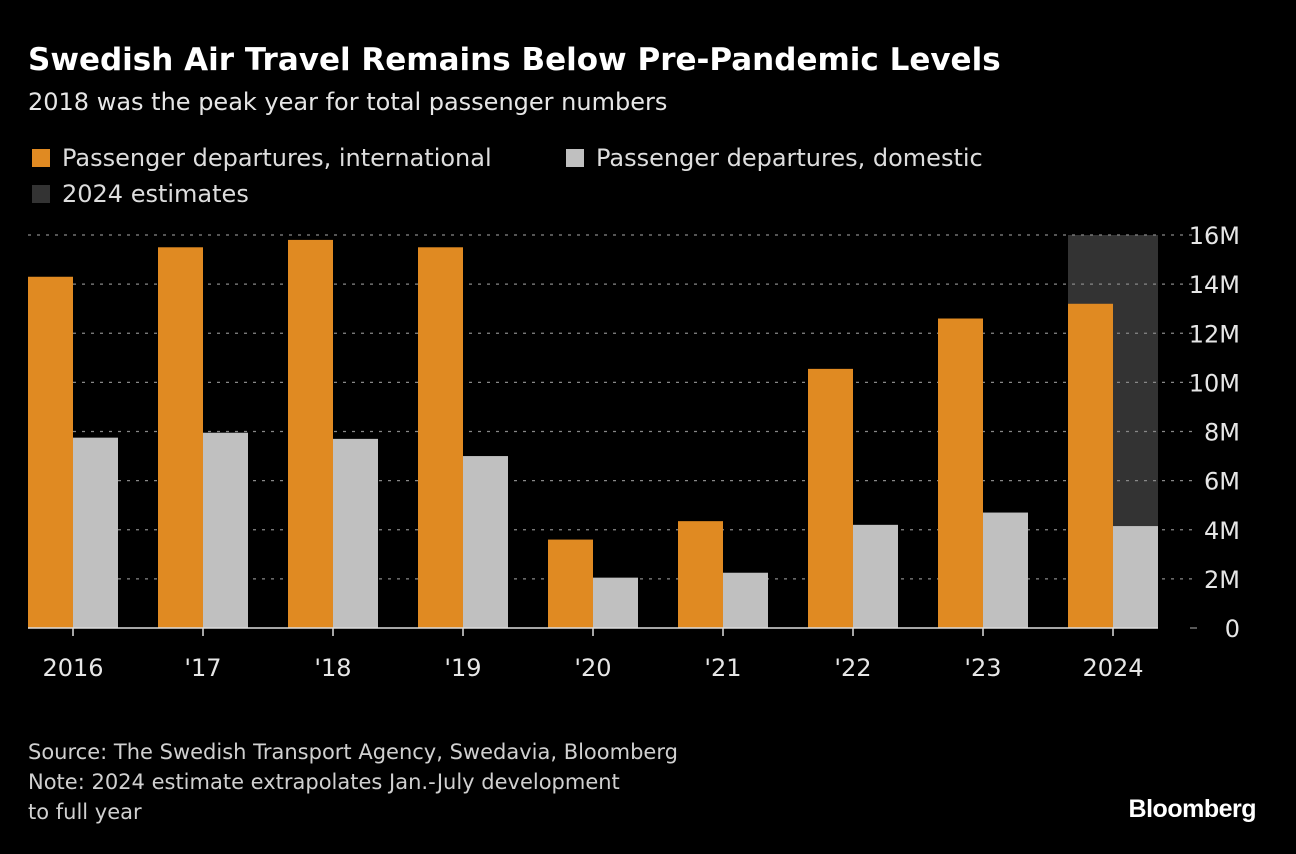 Image resolution: width=1296 pixels, height=854 pixels. What do you see at coordinates (1232, 629) in the screenshot?
I see `y-tick-label: 0` at bounding box center [1232, 629].